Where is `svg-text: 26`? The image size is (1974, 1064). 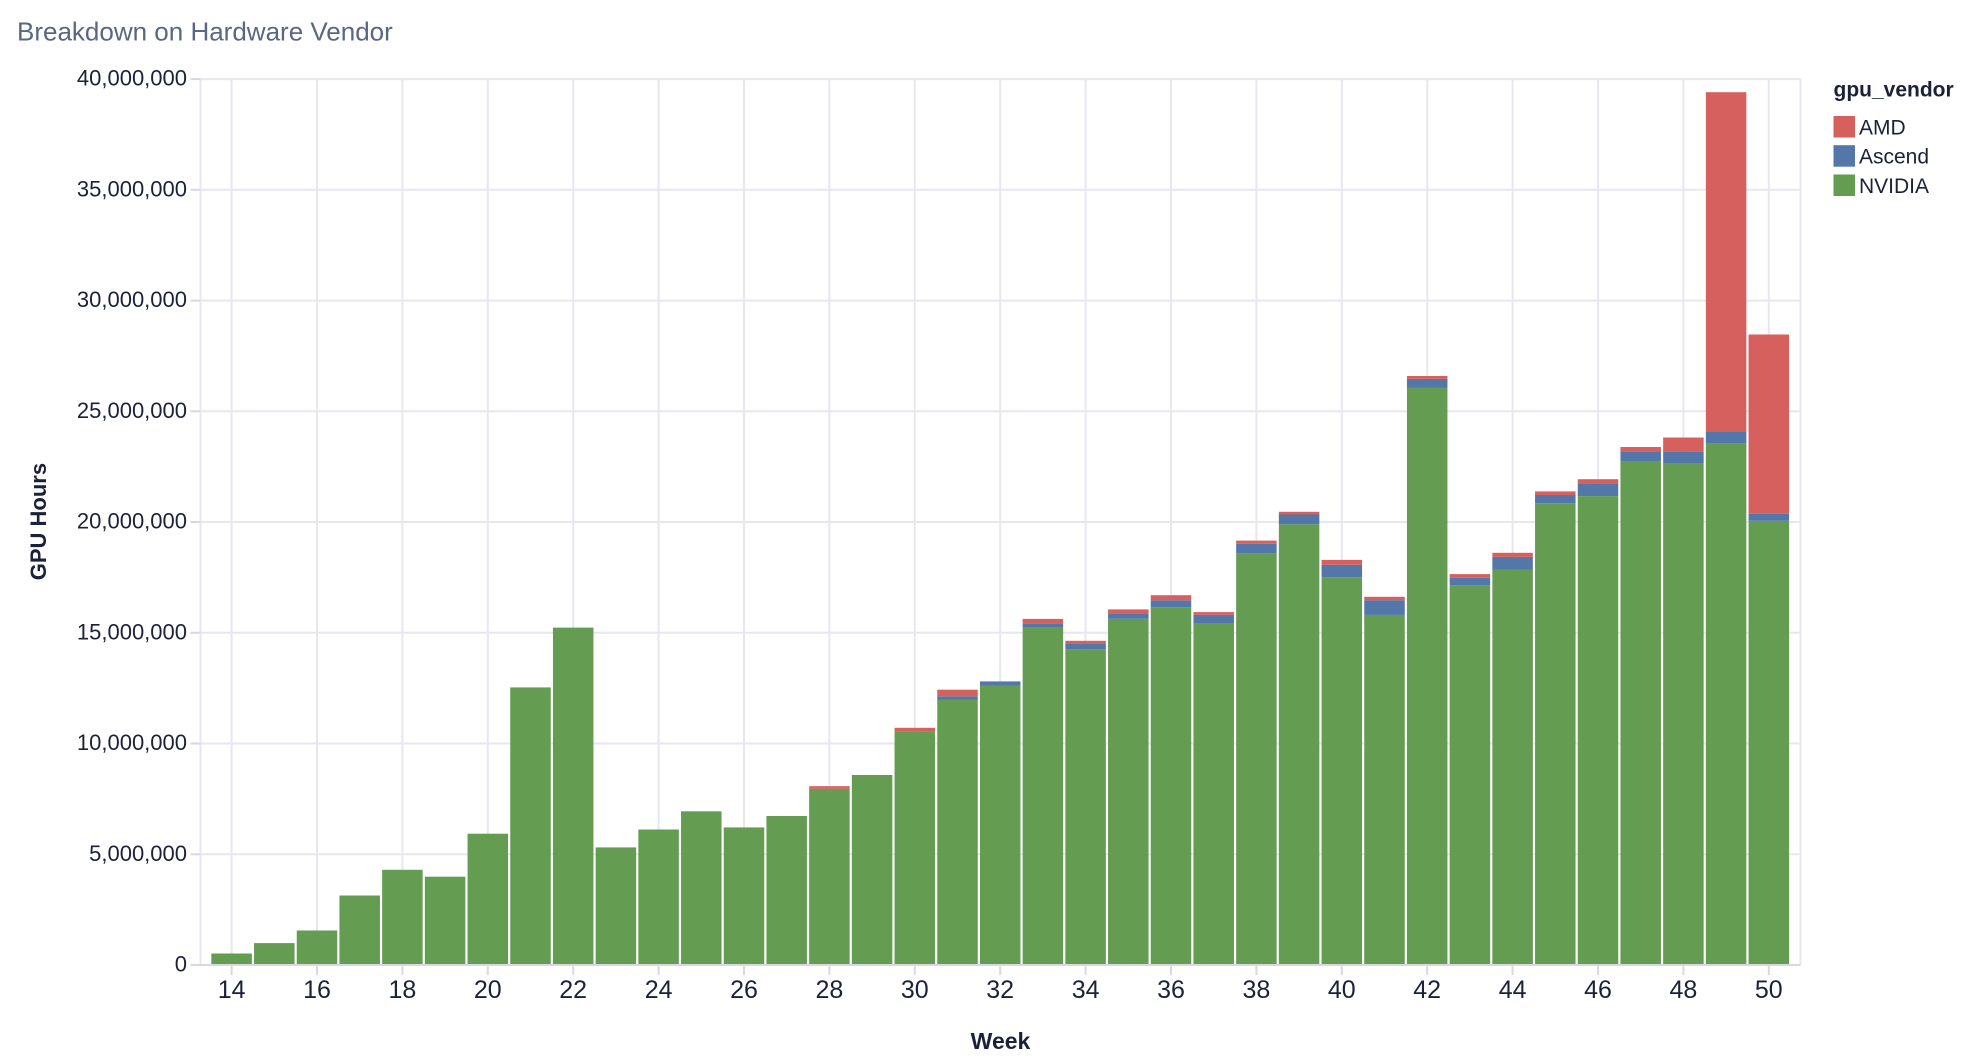
svg-text: 26 is located at coordinates (744, 990).